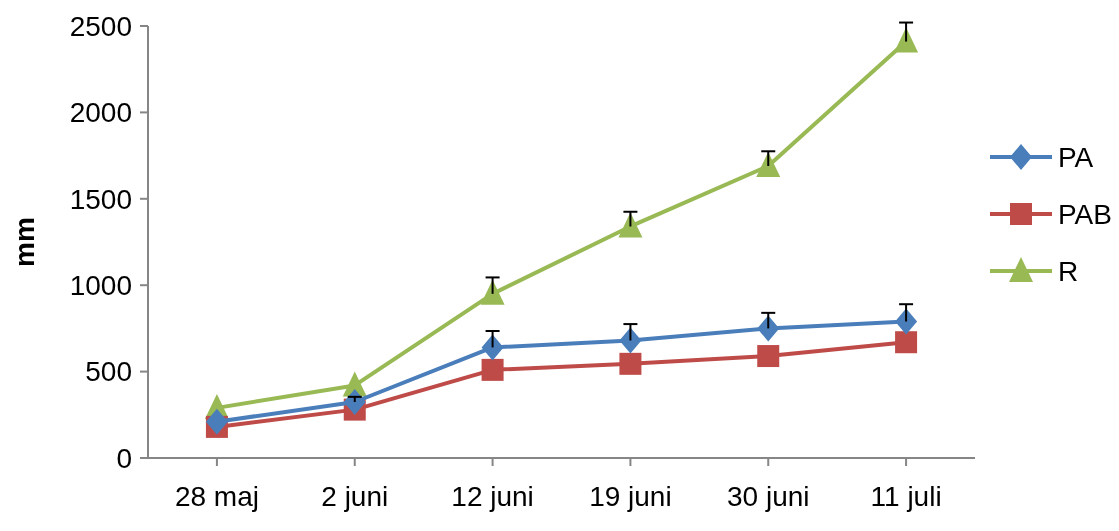  What do you see at coordinates (100, 285) in the screenshot?
I see `y-tick-label: 1000` at bounding box center [100, 285].